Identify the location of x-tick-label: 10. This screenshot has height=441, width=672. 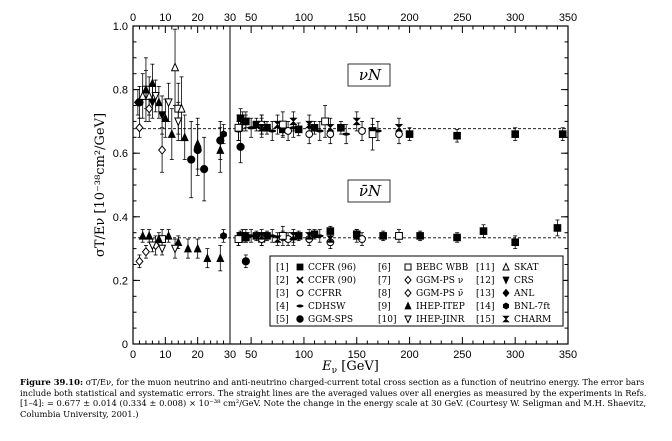
(165, 355).